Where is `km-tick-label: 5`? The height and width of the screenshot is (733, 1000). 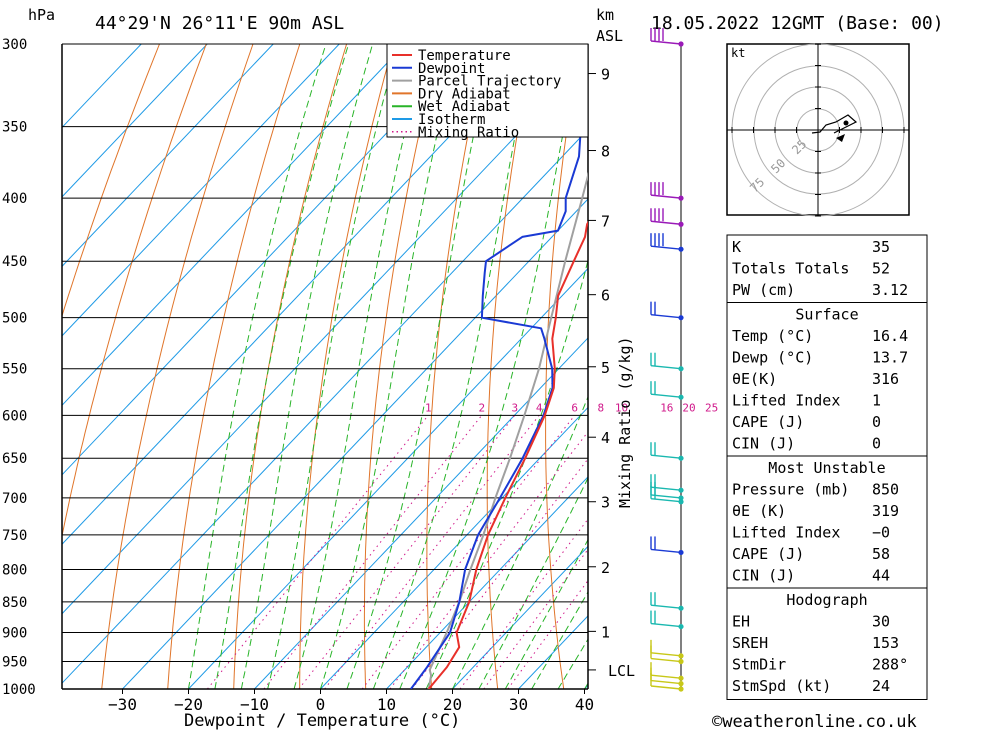
km-tick-label: 5 is located at coordinates (605, 368).